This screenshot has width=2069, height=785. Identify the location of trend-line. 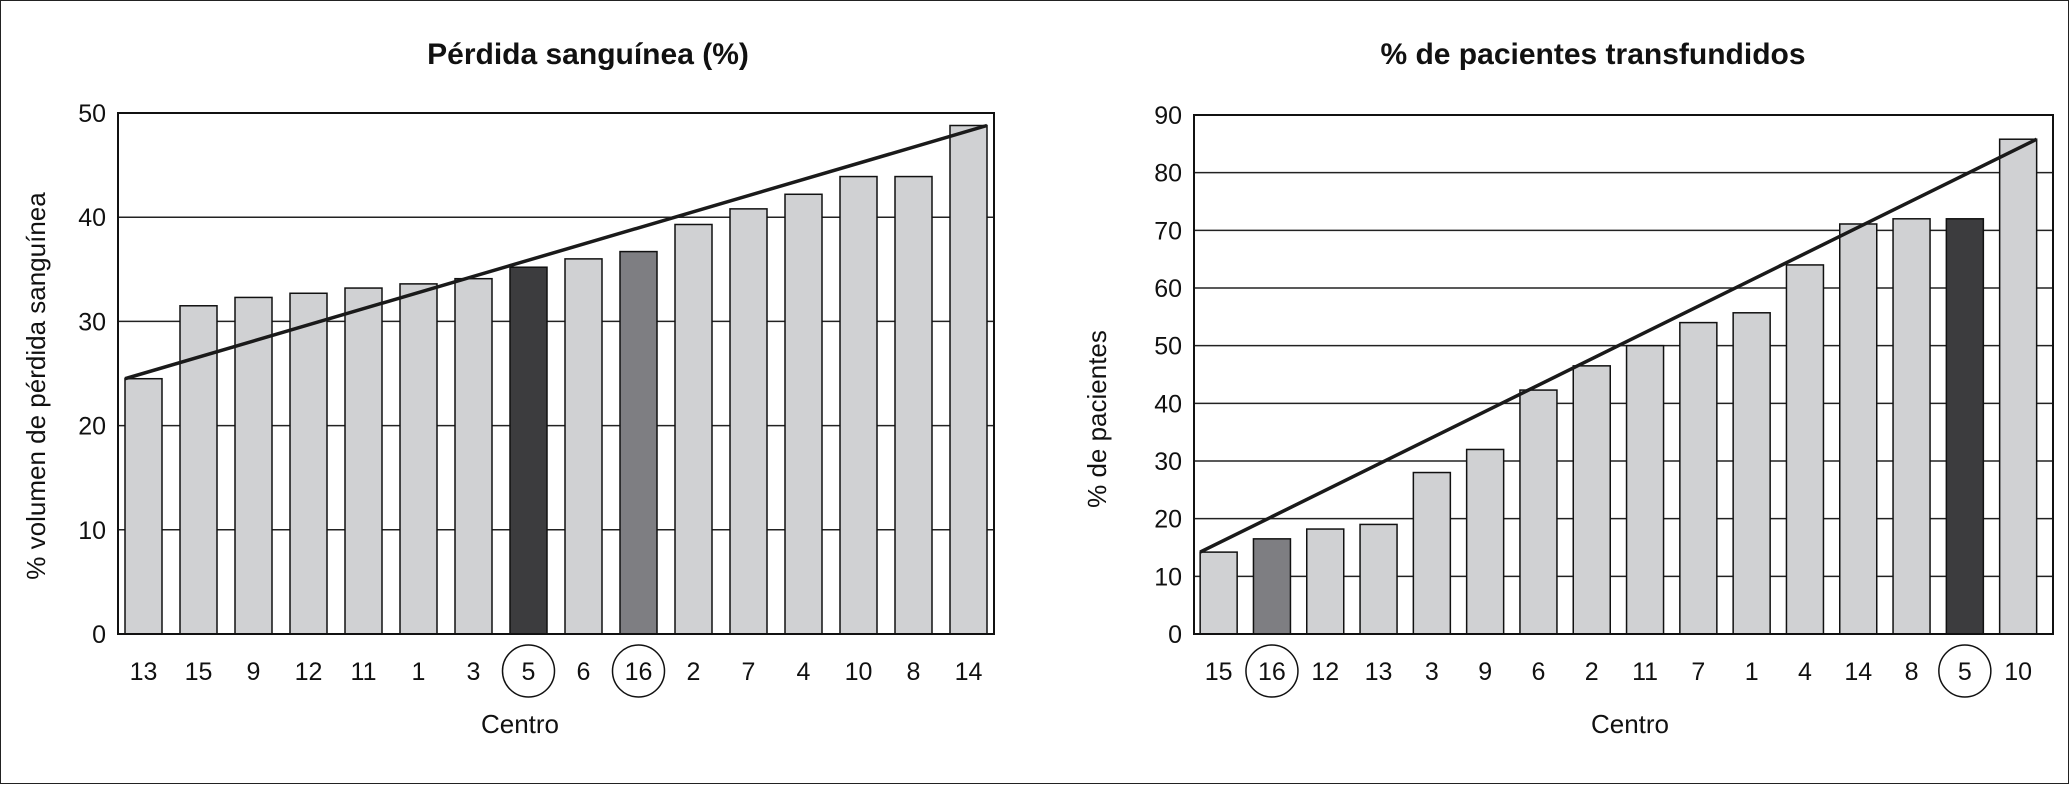
(556, 252).